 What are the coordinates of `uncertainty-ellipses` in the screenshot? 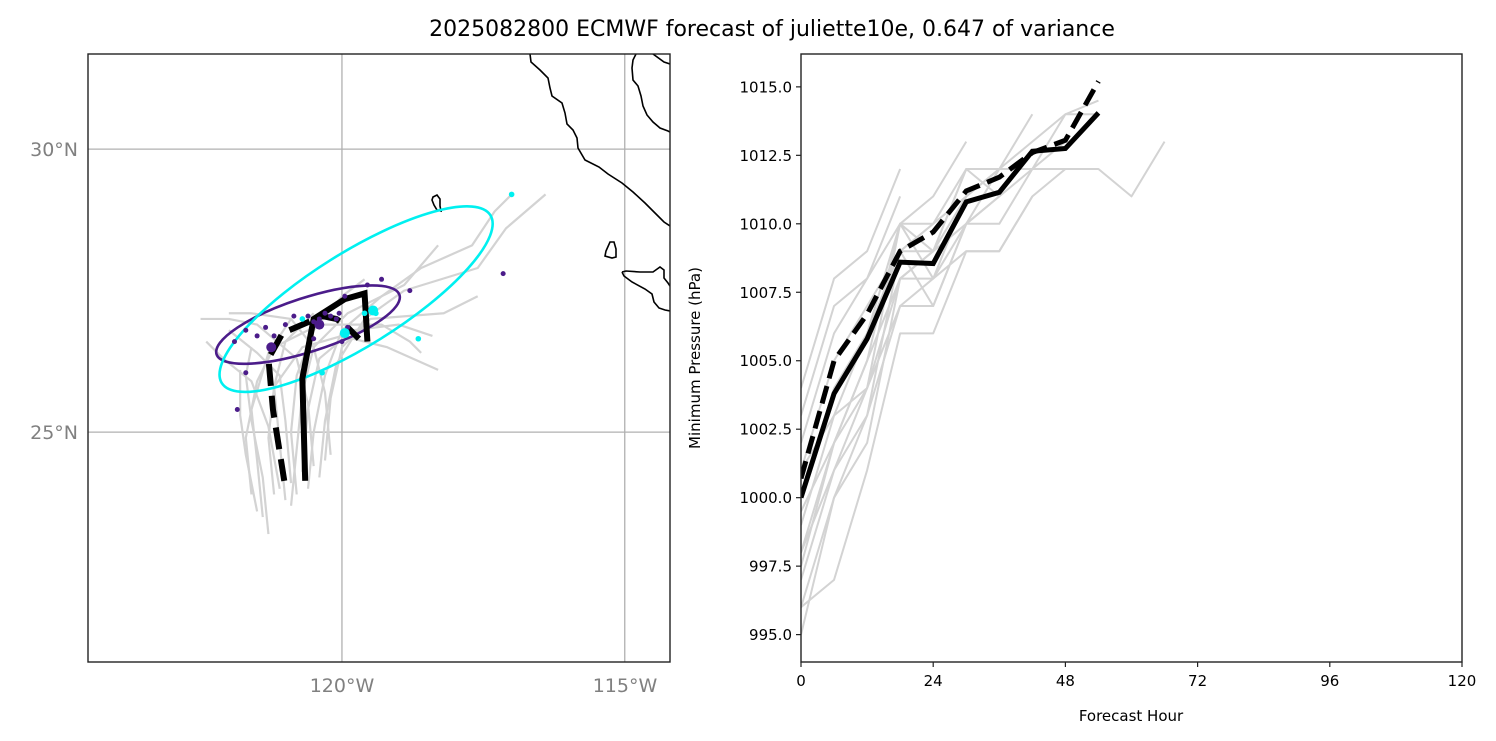 It's located at (354, 299).